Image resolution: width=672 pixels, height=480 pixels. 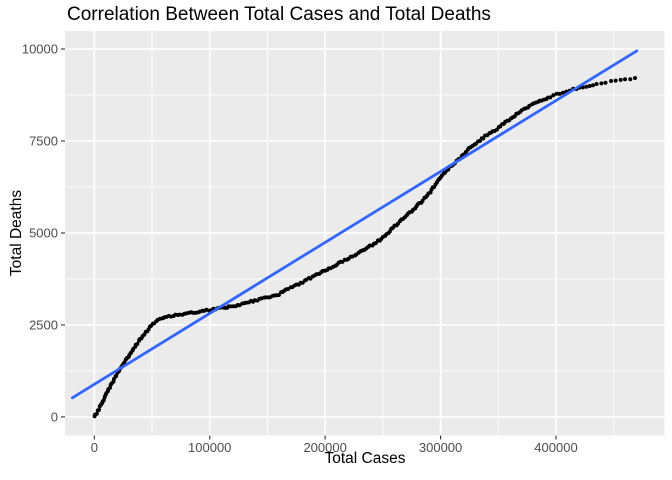 What do you see at coordinates (94, 447) in the screenshot?
I see `x-tick-label: 0` at bounding box center [94, 447].